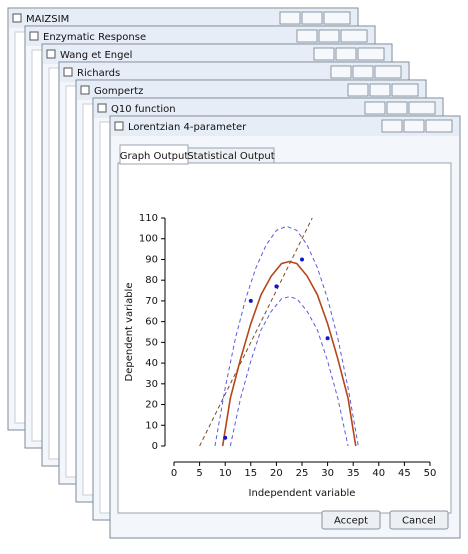 The image size is (468, 554). I want to click on tab-label: Statistical Output, so click(230, 156).